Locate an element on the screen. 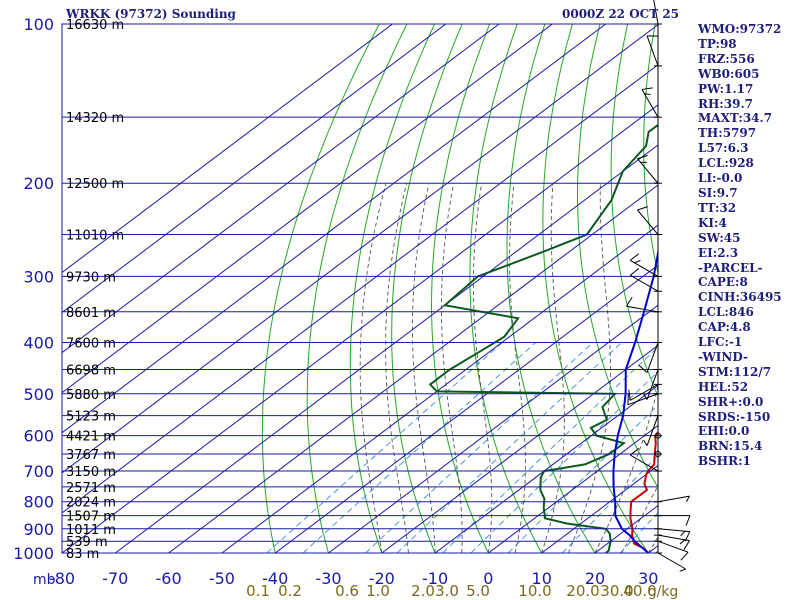 This screenshot has width=800, height=600. index-line: RH:39.7 is located at coordinates (725, 103).